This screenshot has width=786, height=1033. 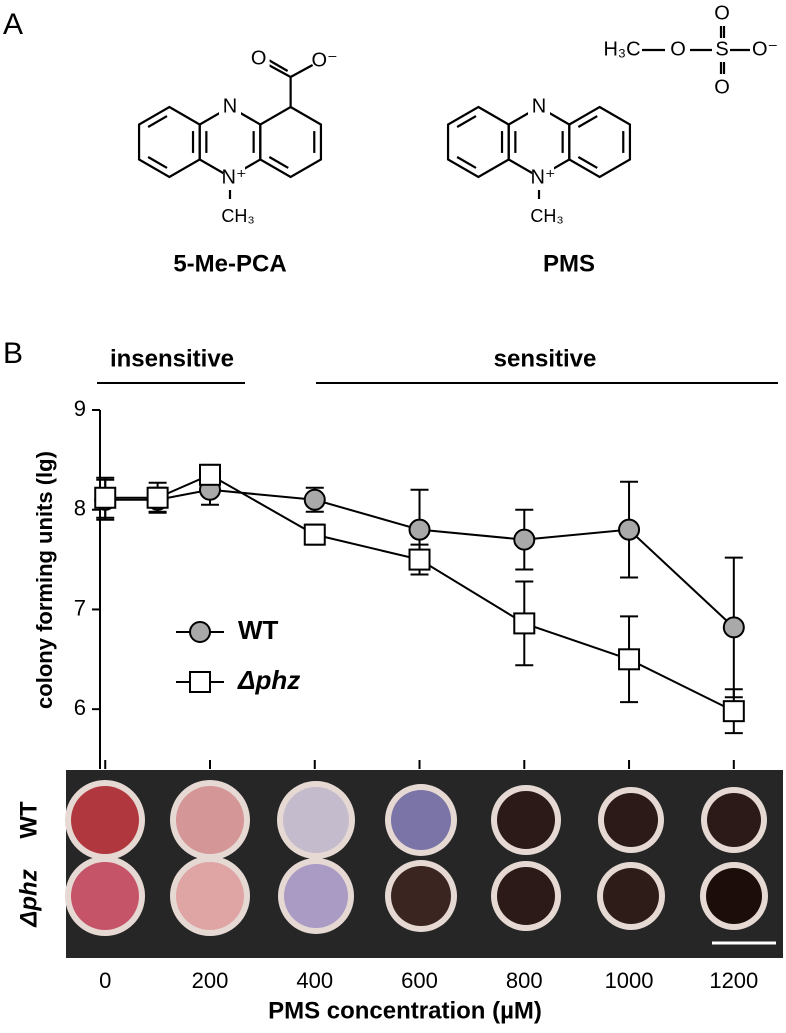 What do you see at coordinates (28, 898) in the screenshot?
I see `plate-row-label: Δphz` at bounding box center [28, 898].